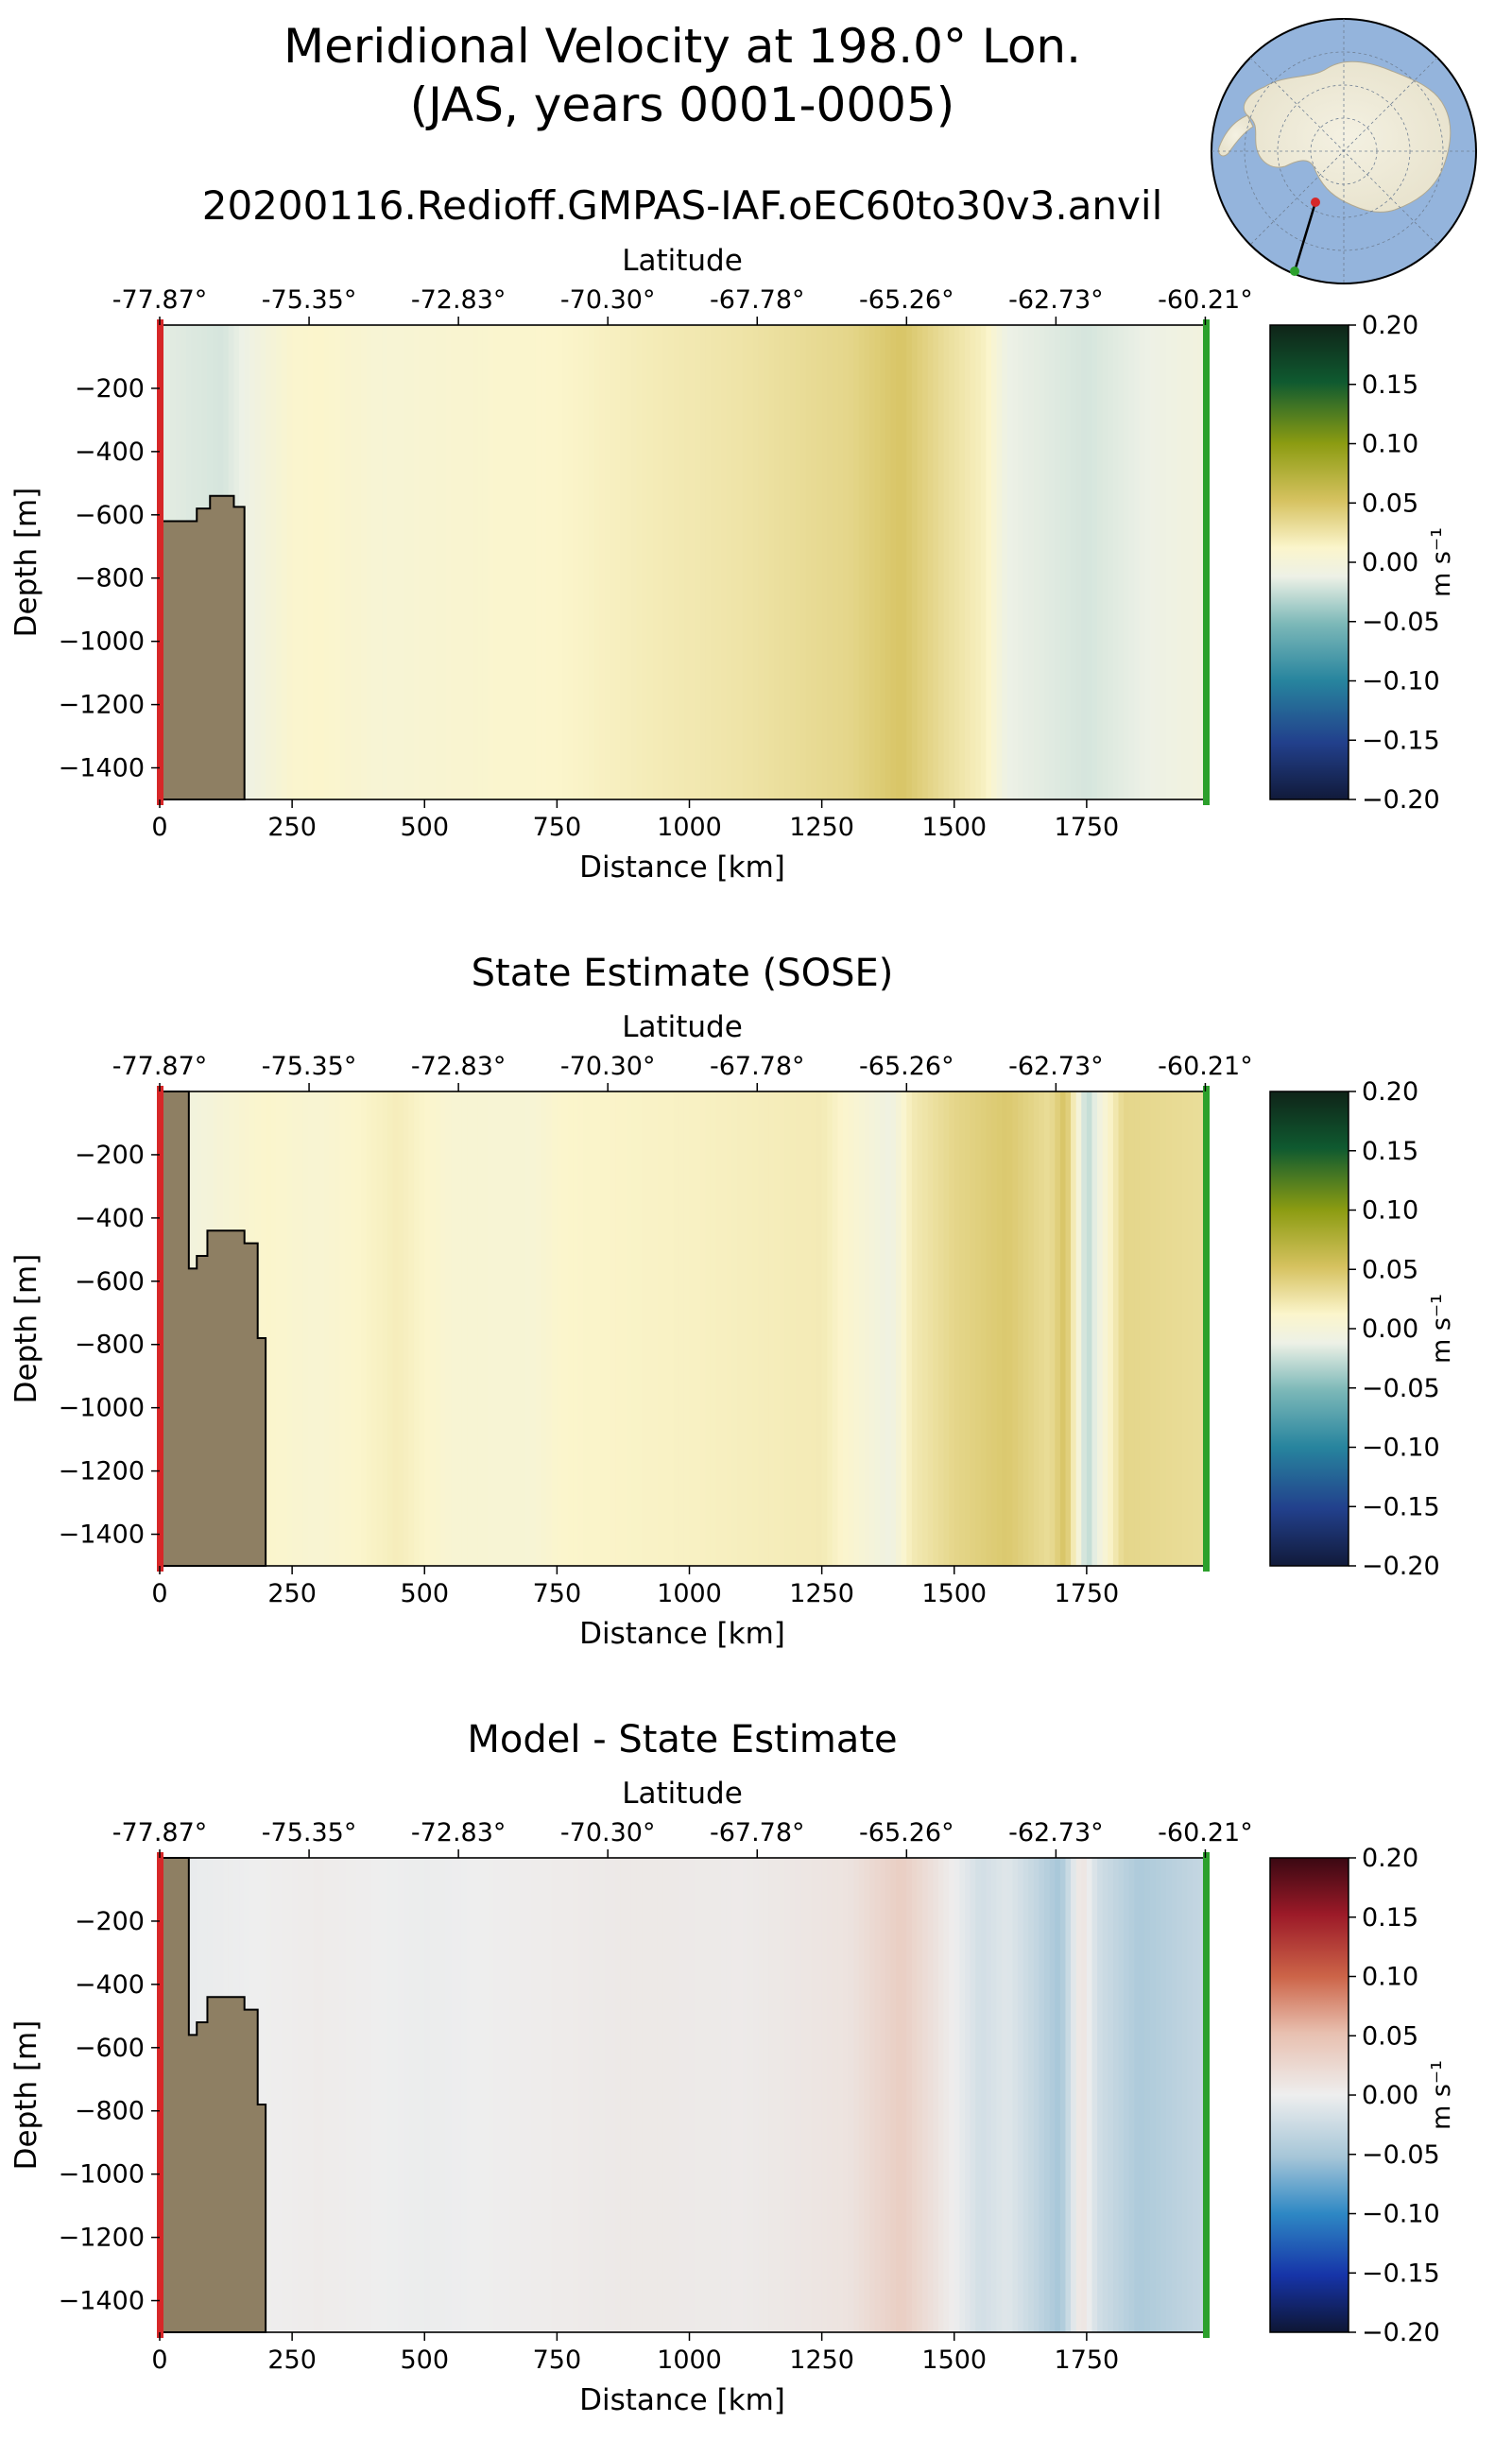 Image resolution: width=1512 pixels, height=2457 pixels. What do you see at coordinates (102, 1535) in the screenshot?
I see `y-tick-label: −1400` at bounding box center [102, 1535].